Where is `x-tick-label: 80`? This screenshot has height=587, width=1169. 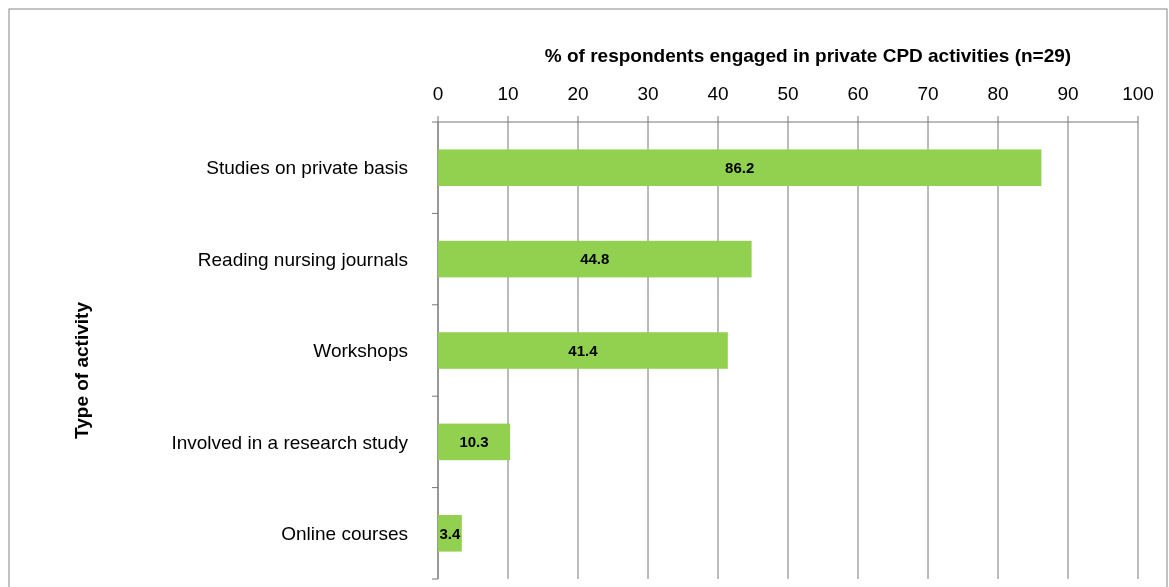 x-tick-label: 80 is located at coordinates (998, 93).